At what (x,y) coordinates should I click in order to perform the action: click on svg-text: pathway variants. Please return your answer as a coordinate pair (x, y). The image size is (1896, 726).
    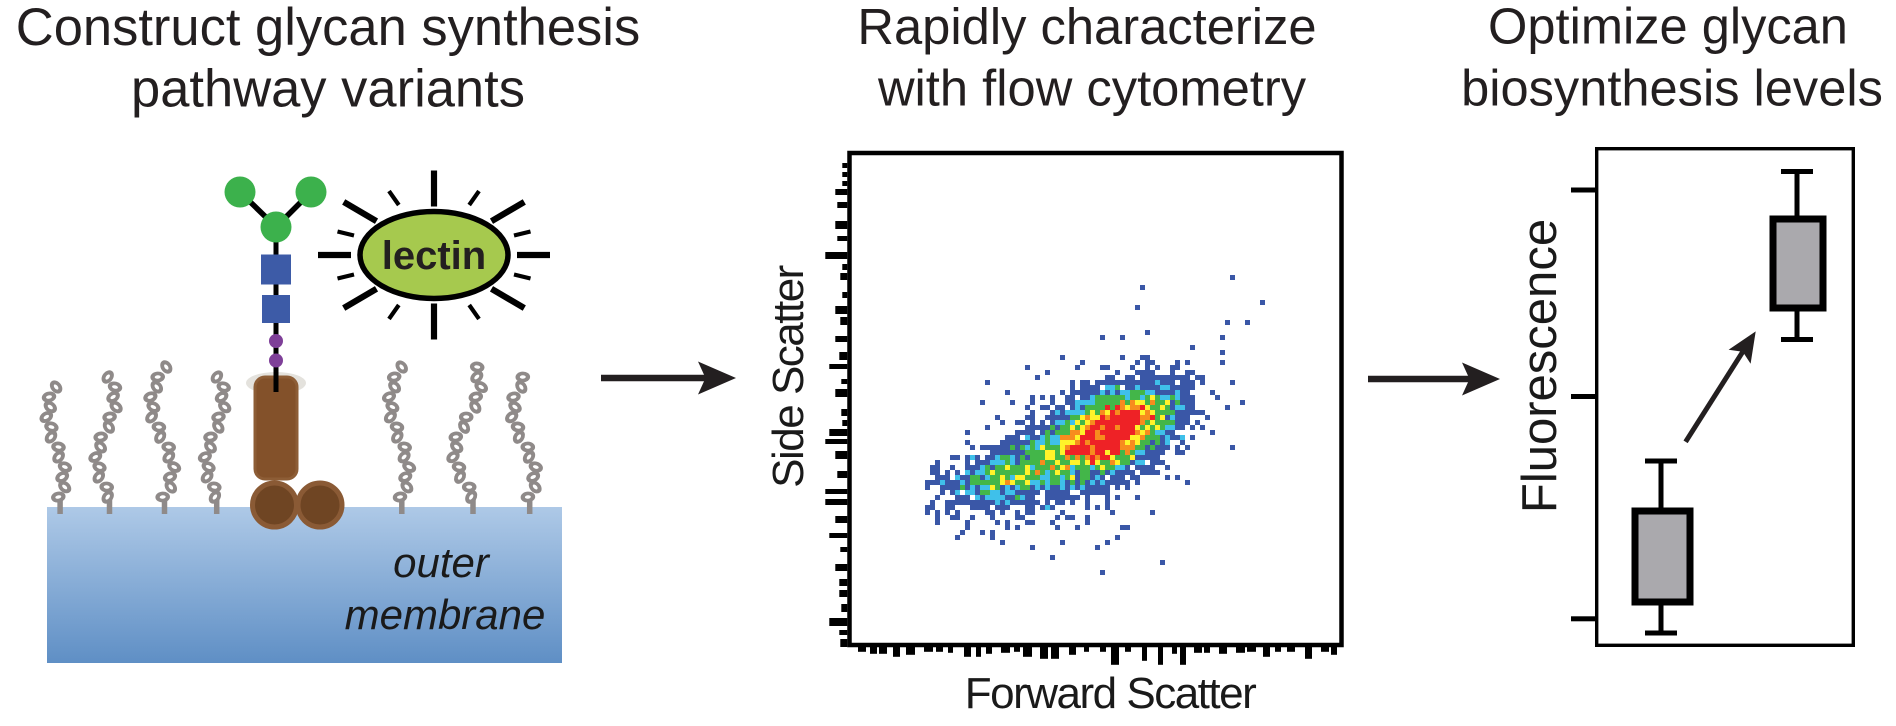
    Looking at the image, I should click on (328, 89).